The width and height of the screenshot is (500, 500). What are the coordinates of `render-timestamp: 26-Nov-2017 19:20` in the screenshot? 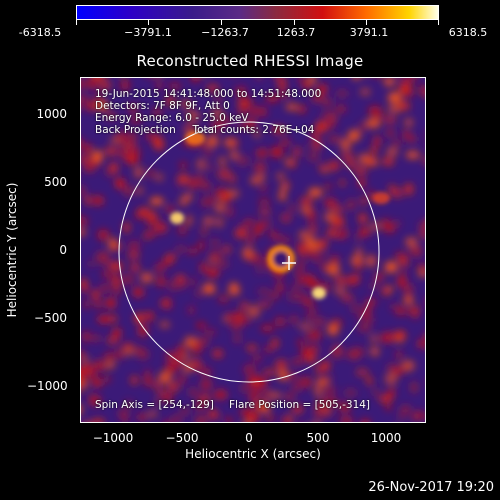 It's located at (431, 487).